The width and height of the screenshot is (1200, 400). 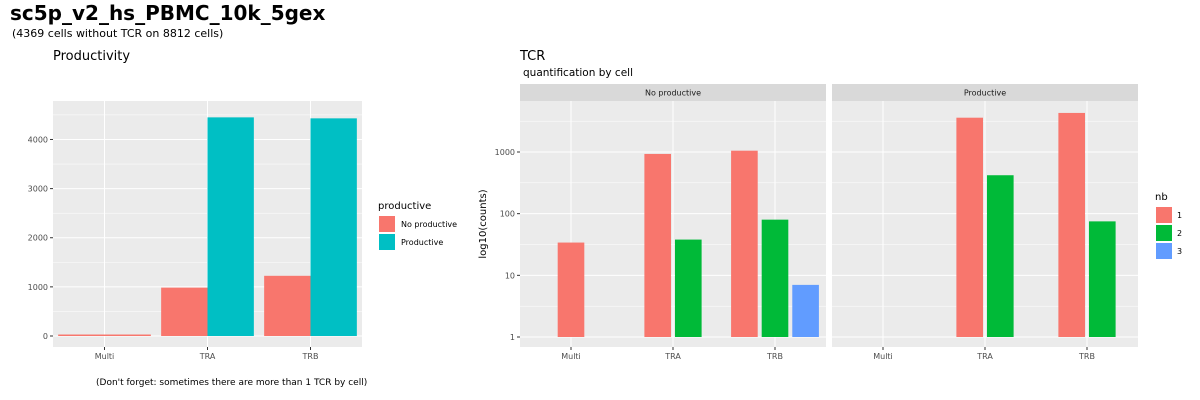 What do you see at coordinates (38, 189) in the screenshot?
I see `y-tick-label: 3000` at bounding box center [38, 189].